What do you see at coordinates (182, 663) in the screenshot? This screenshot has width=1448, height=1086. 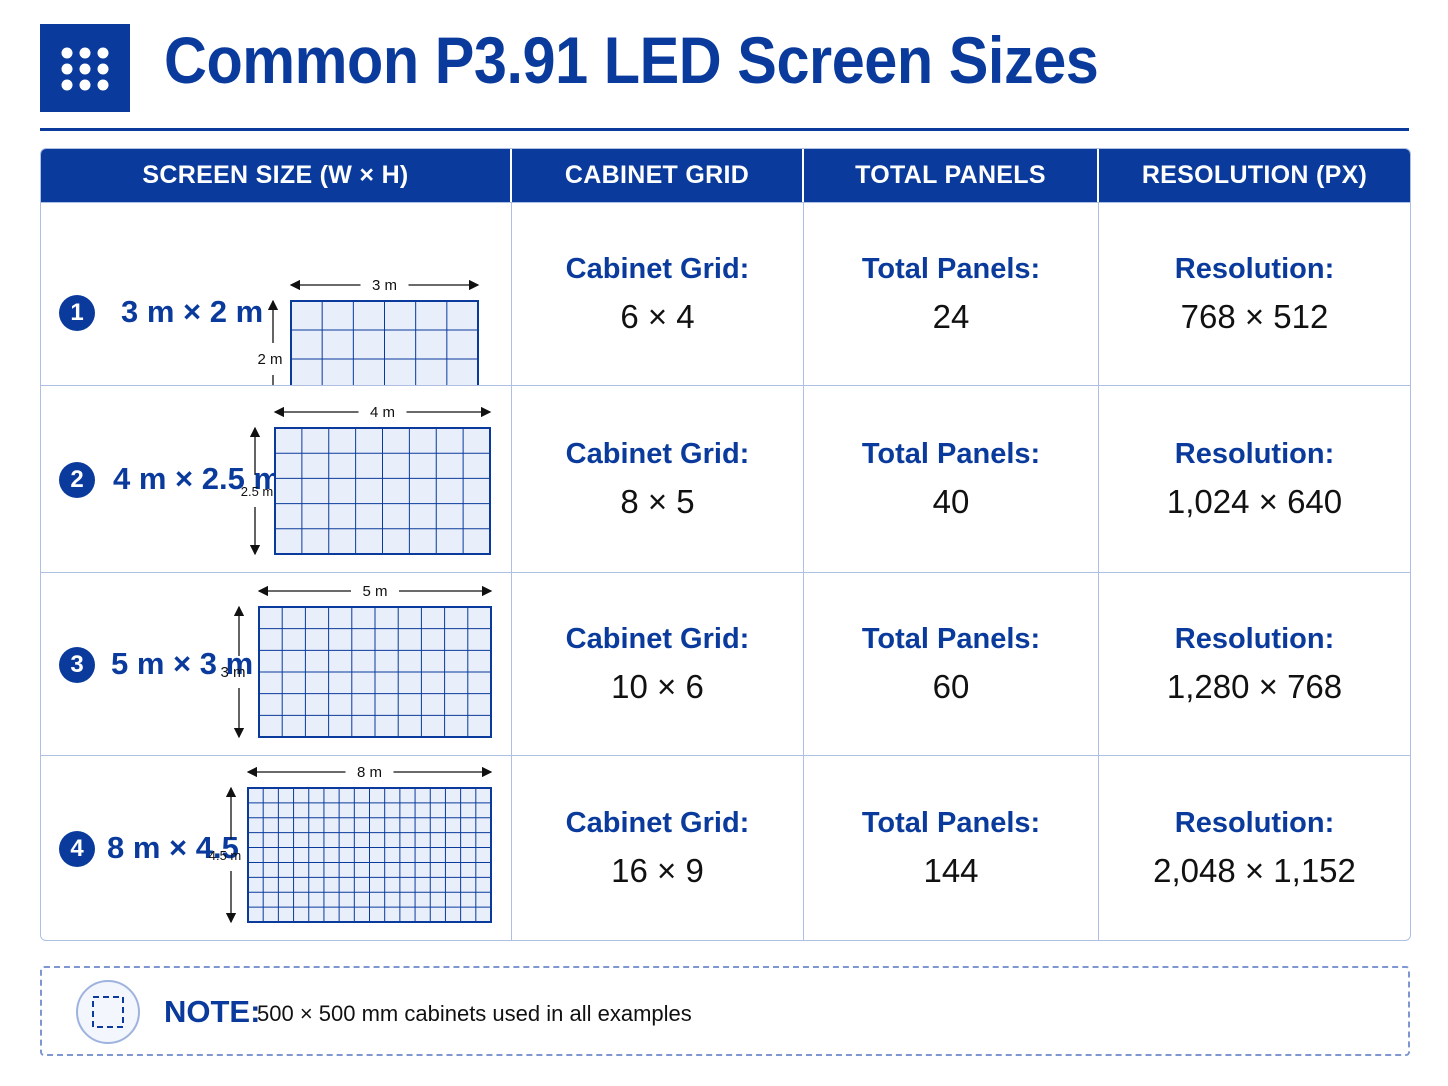 I see `screen-size-label: 5 m × 3 m` at bounding box center [182, 663].